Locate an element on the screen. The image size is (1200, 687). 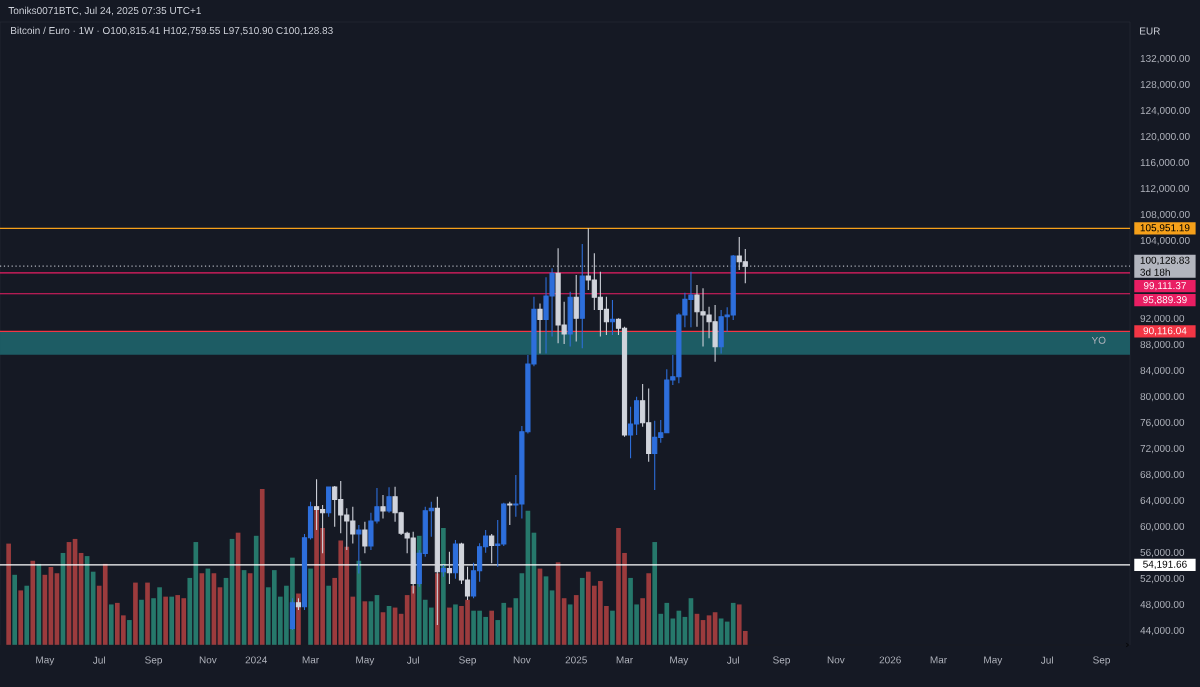
ref-line-label: 100,128.83 is located at coordinates (1165, 260).